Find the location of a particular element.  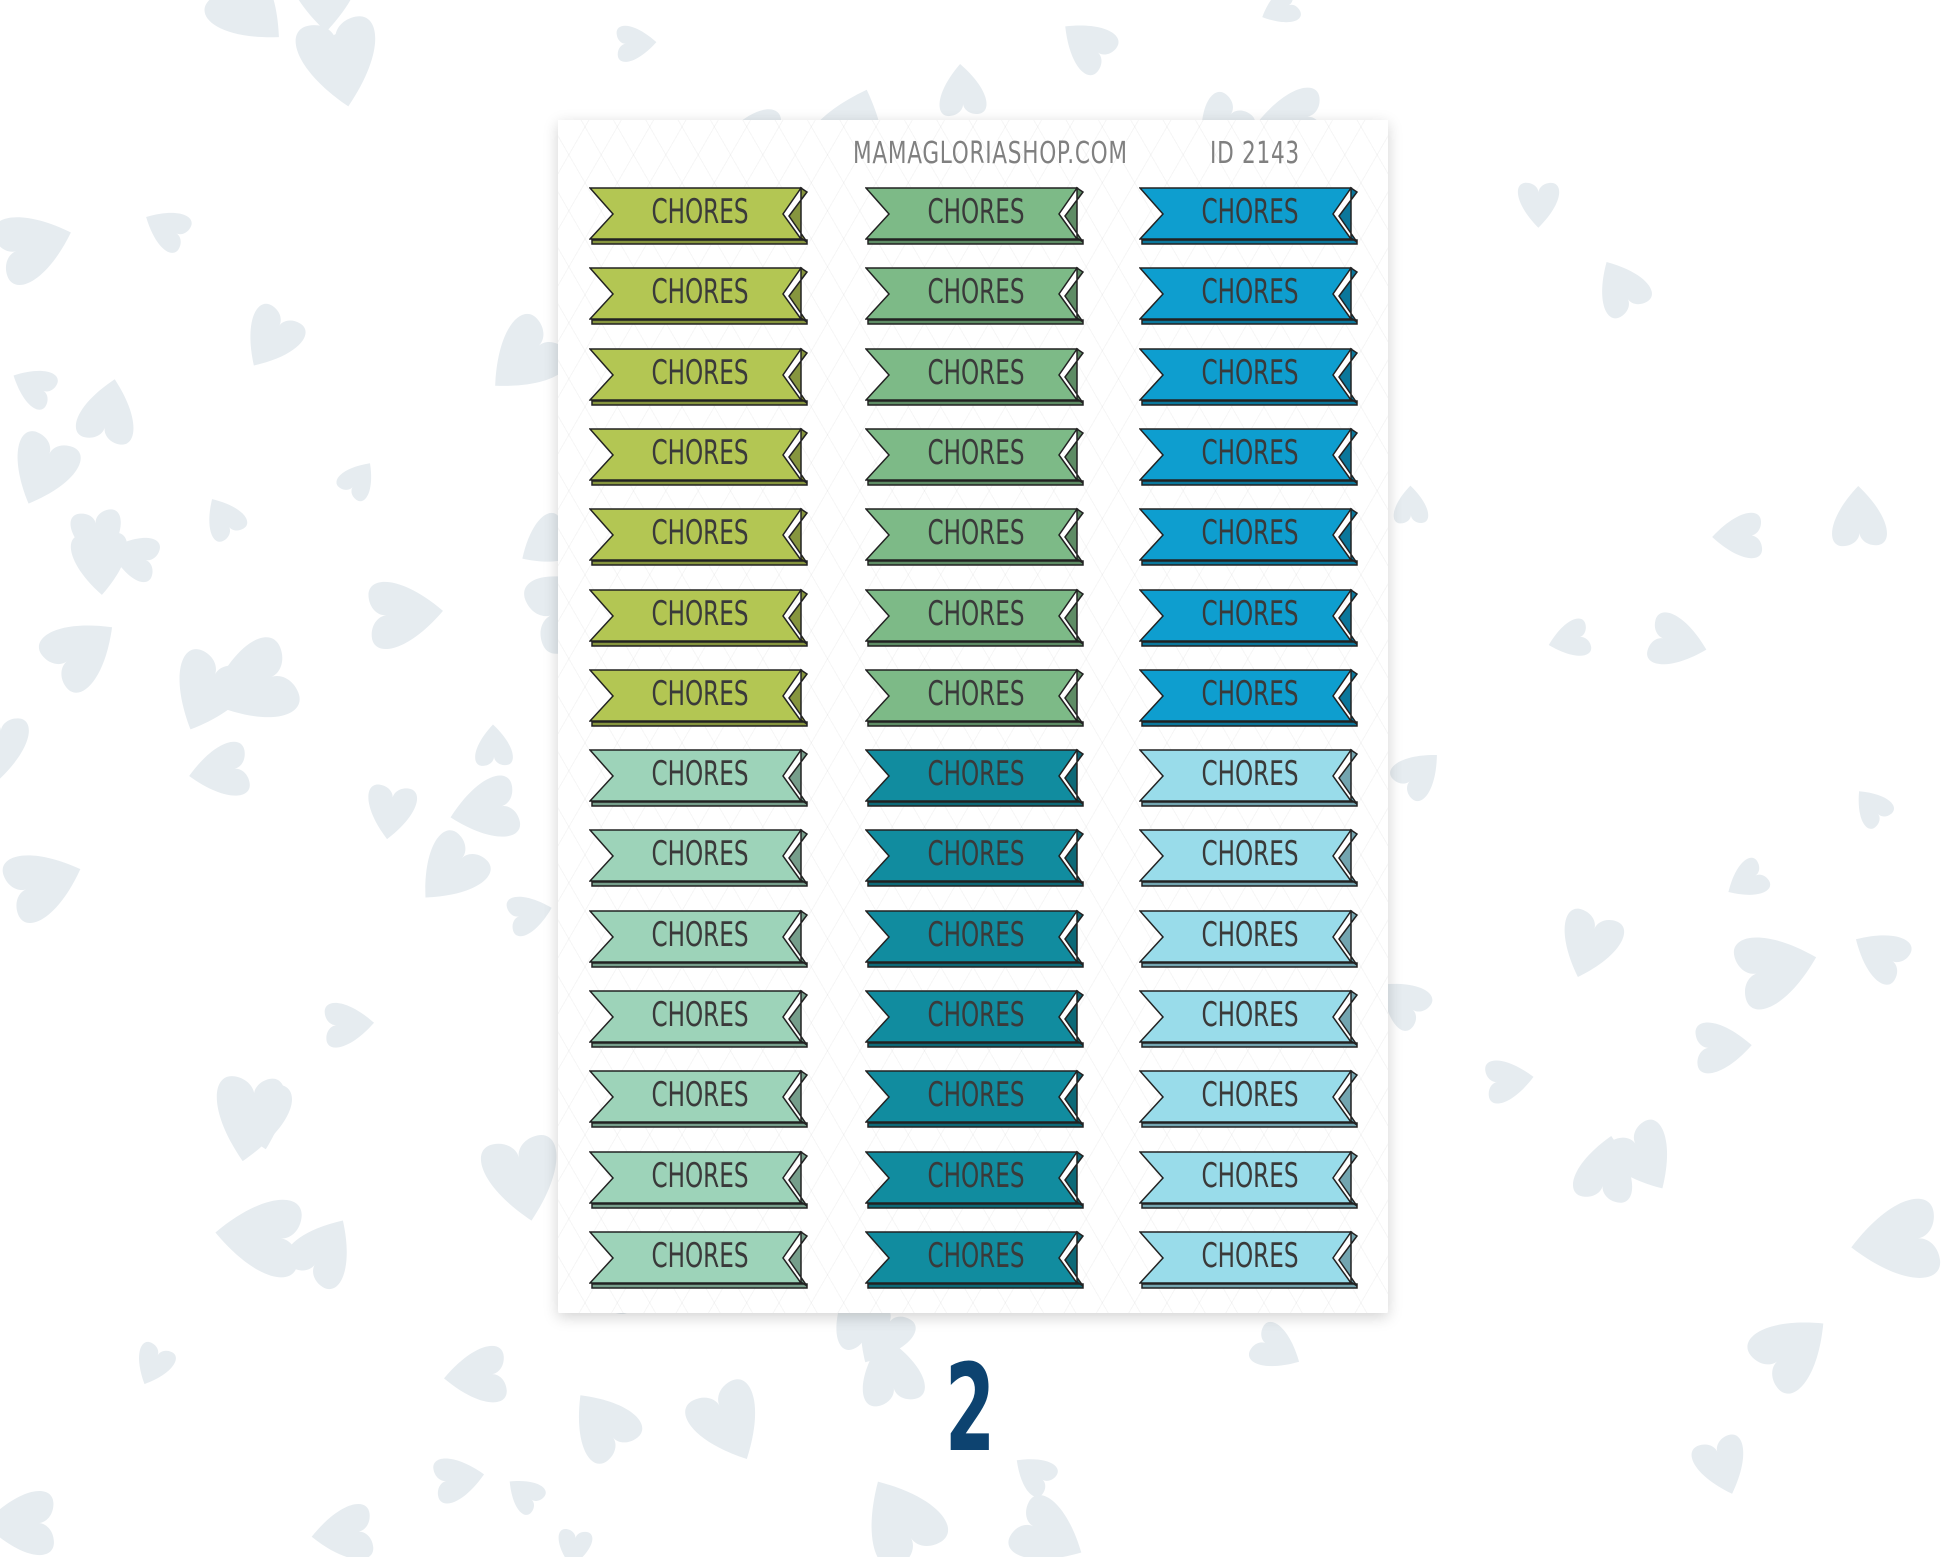

shop-name: MAMAGLORIASHOP.COM is located at coordinates (990, 153).